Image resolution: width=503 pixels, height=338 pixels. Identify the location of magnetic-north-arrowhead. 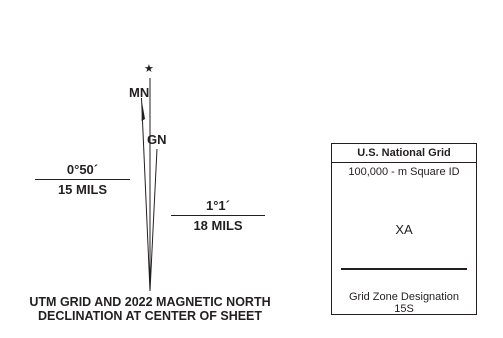
(143, 112).